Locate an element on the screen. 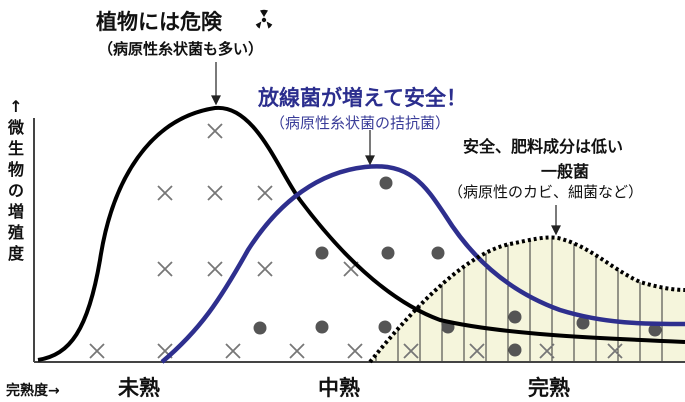 Image resolution: width=685 pixels, height=402 pixels. stage-middle-label: 中熟 is located at coordinates (339, 388).